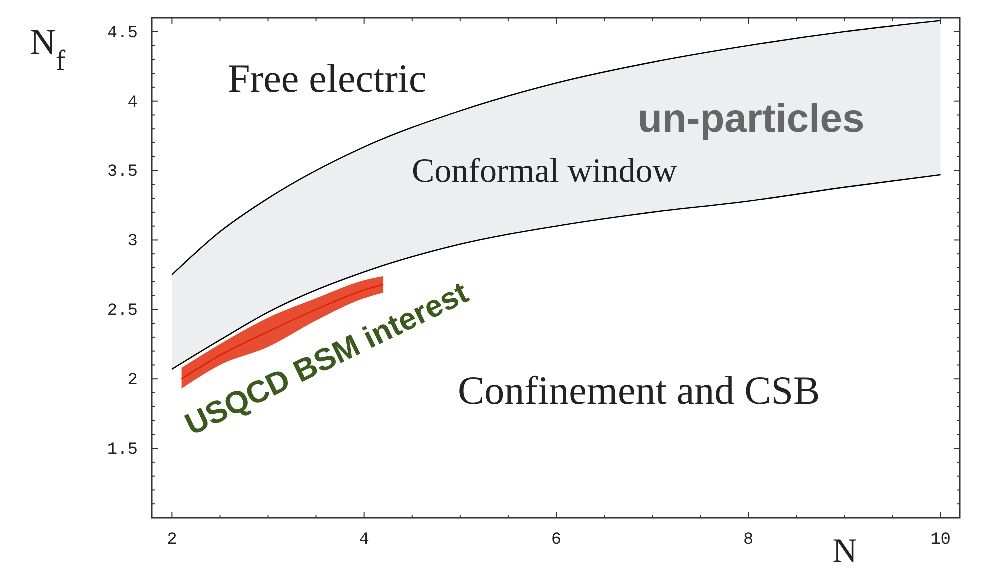  I want to click on x-tick-label: 4, so click(364, 540).